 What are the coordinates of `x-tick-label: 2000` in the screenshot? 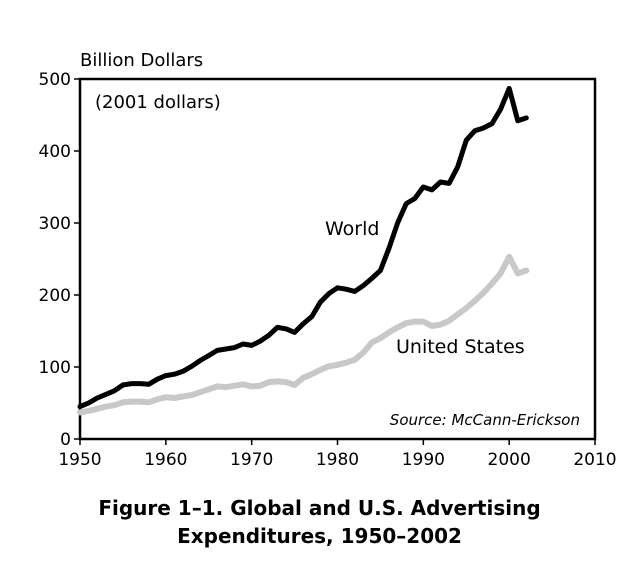 It's located at (509, 460).